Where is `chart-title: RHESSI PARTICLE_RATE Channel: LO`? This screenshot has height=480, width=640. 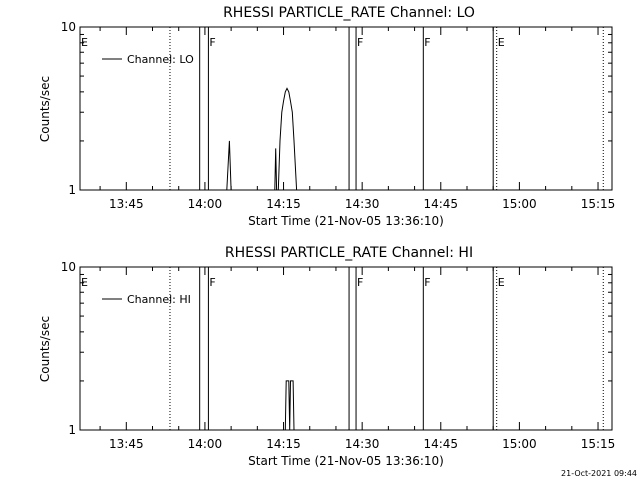 chart-title: RHESSI PARTICLE_RATE Channel: LO is located at coordinates (349, 13).